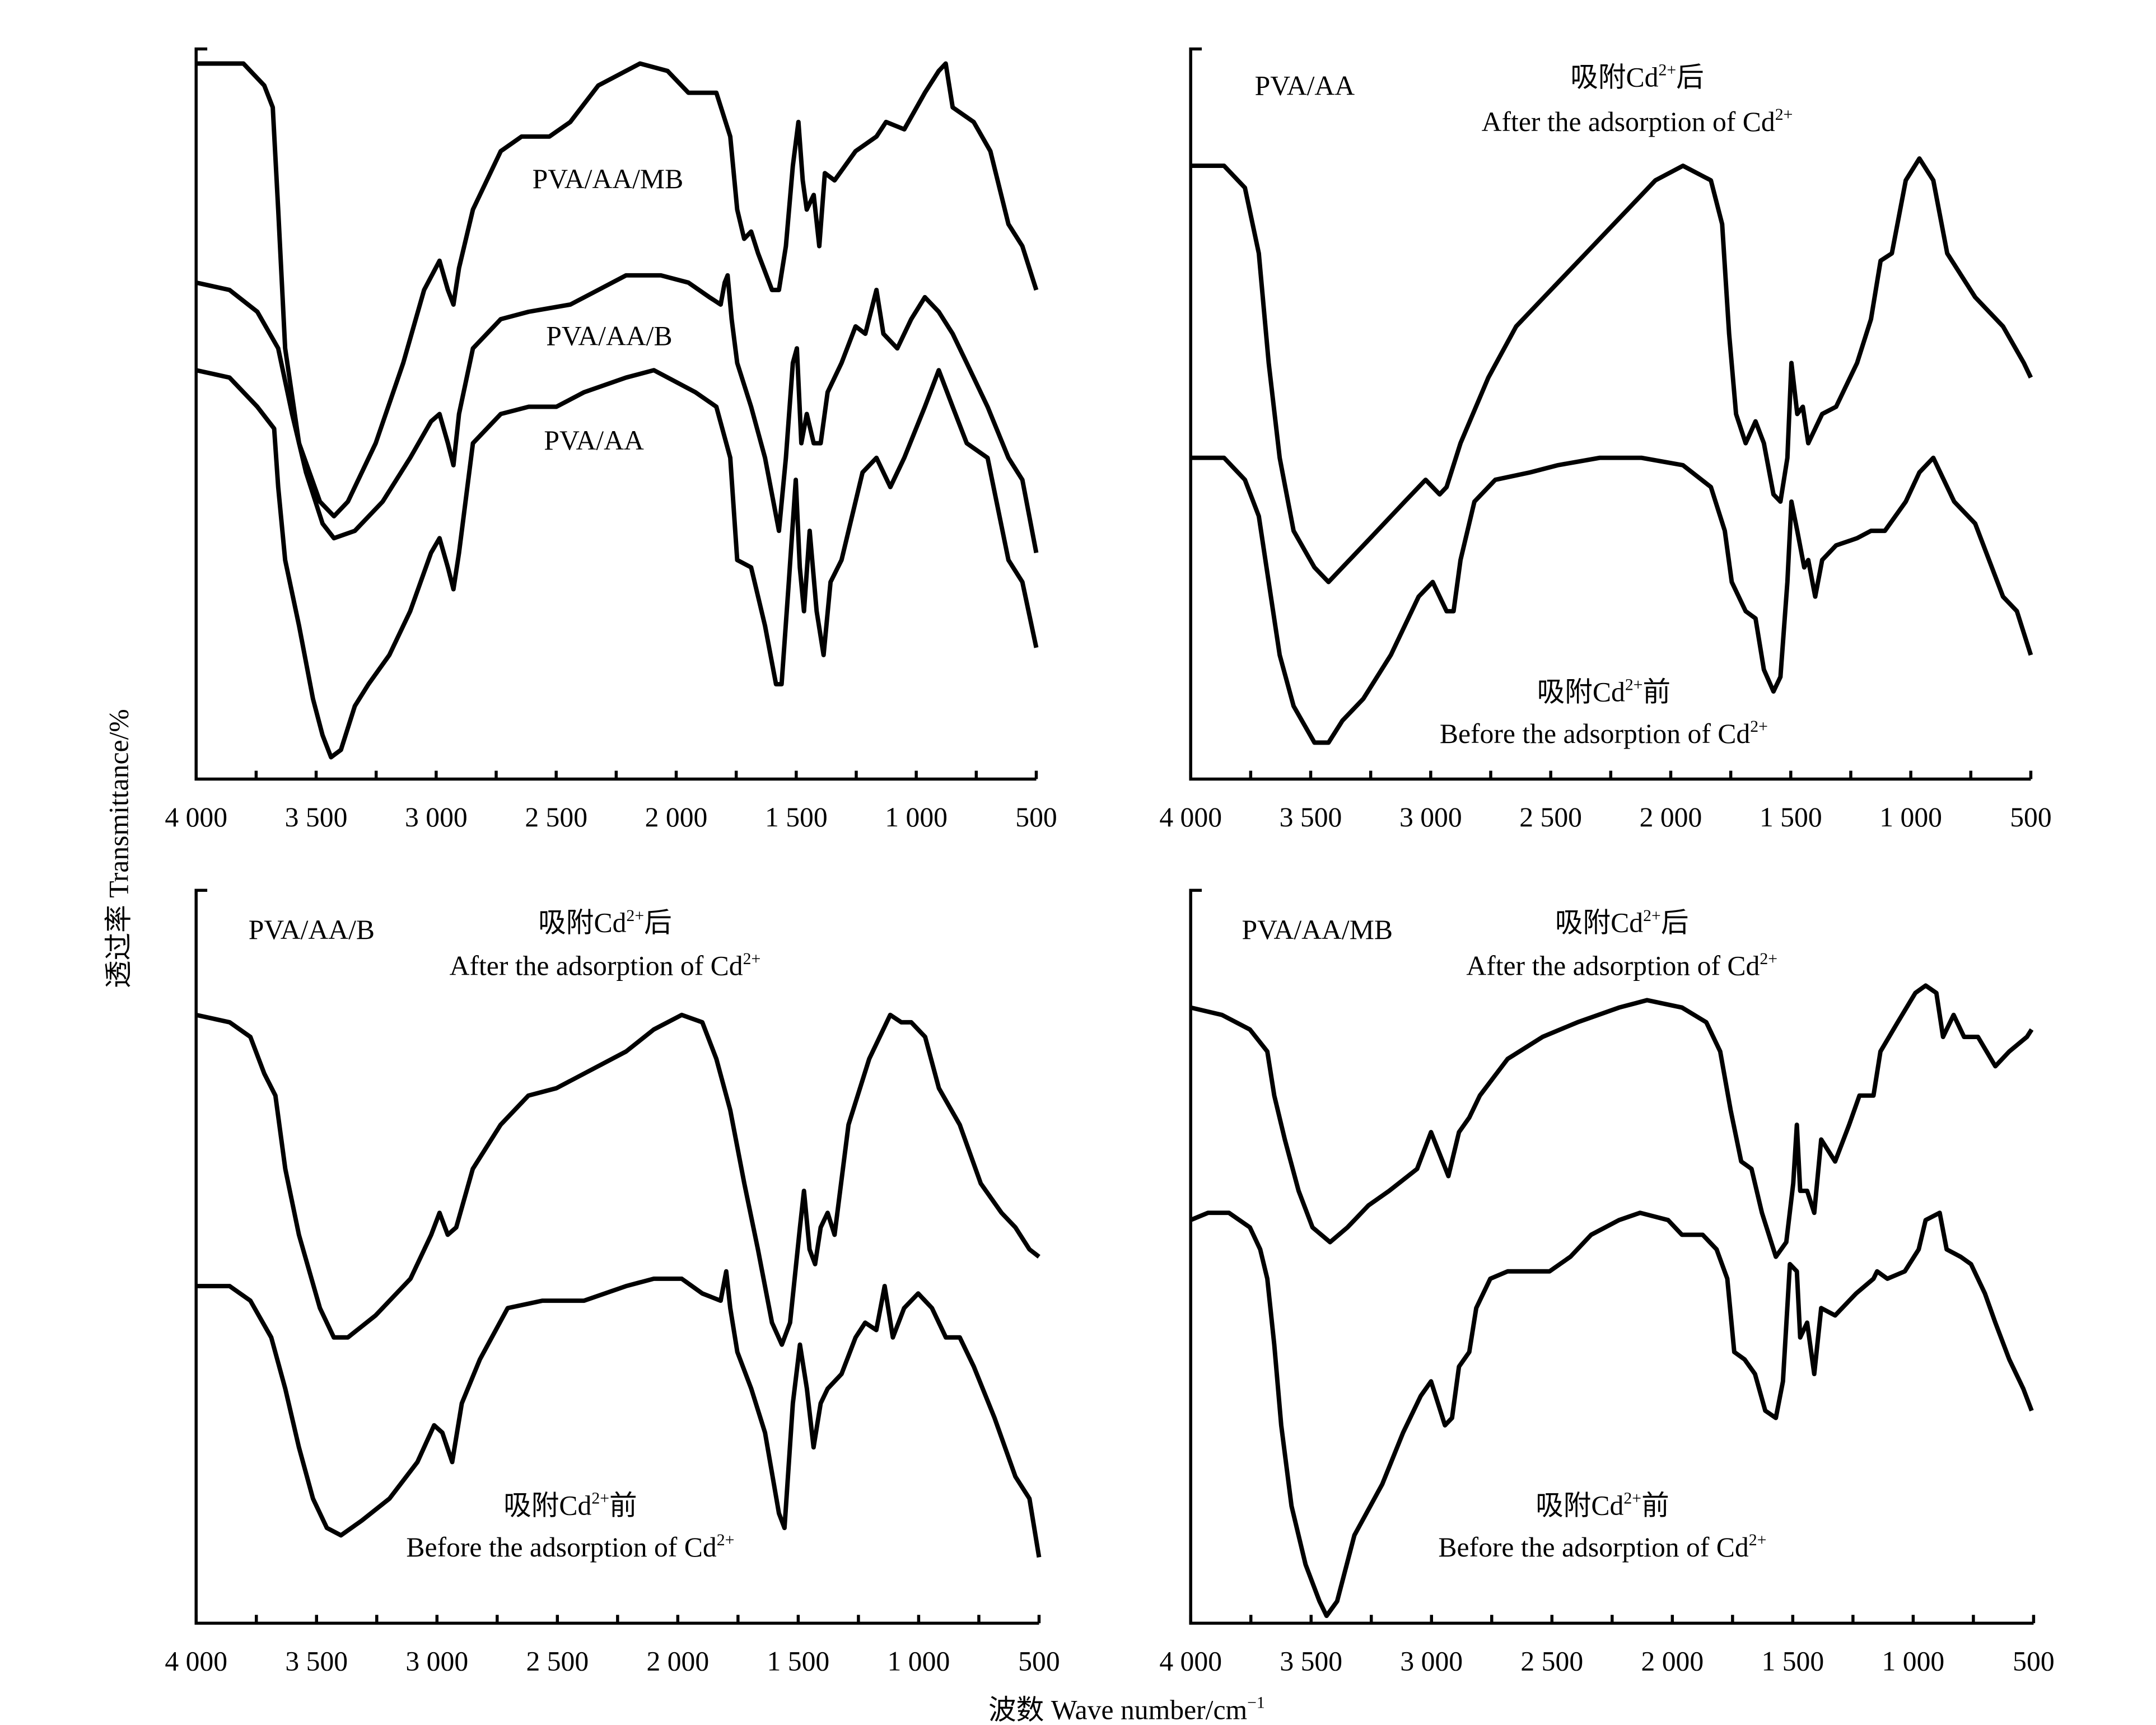  I want to click on x-axis-title-text: 波数 Wave number/cm, so click(1118, 1710).